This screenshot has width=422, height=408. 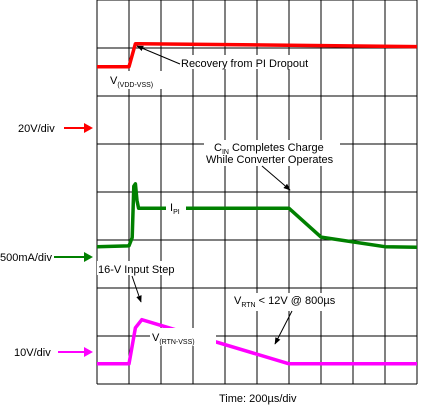 I want to click on annotation-cin-line2: While Converter Operates, so click(x=270, y=160).